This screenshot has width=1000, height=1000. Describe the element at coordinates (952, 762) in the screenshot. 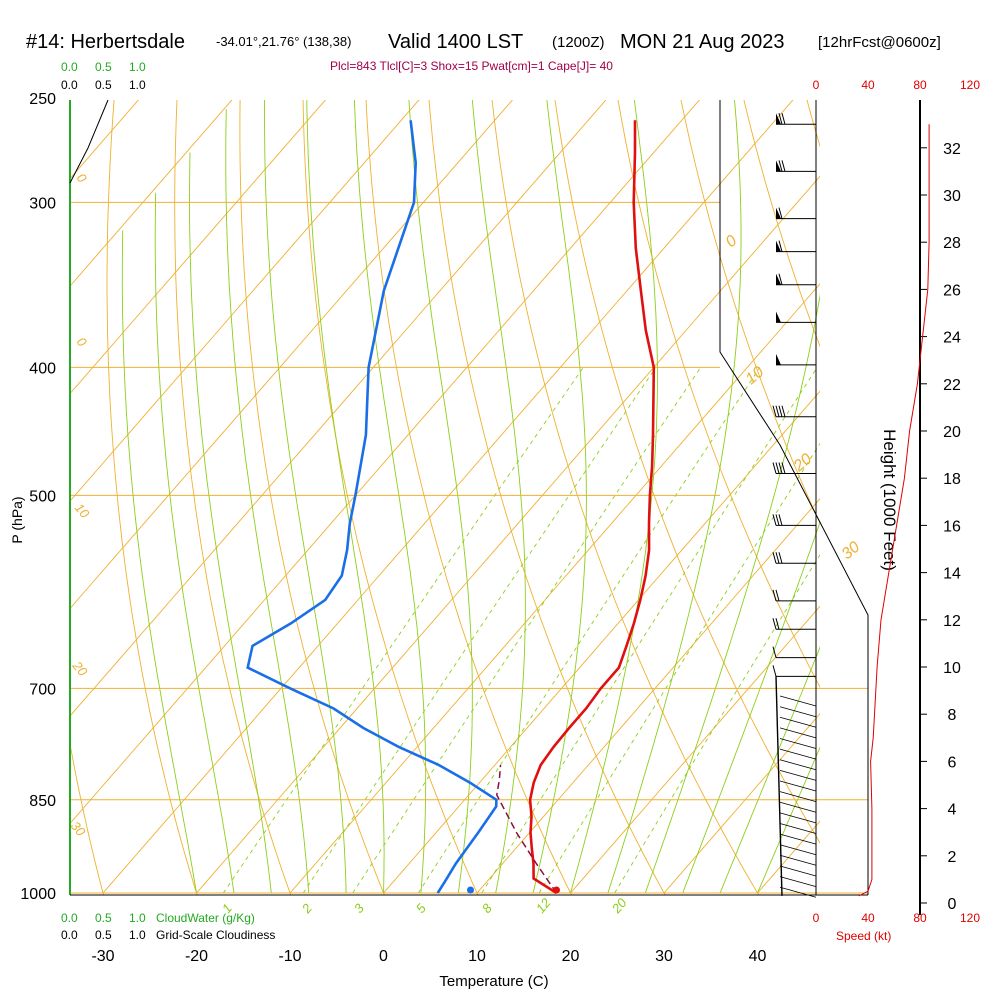

I see `height-tick-6: 6` at that location.